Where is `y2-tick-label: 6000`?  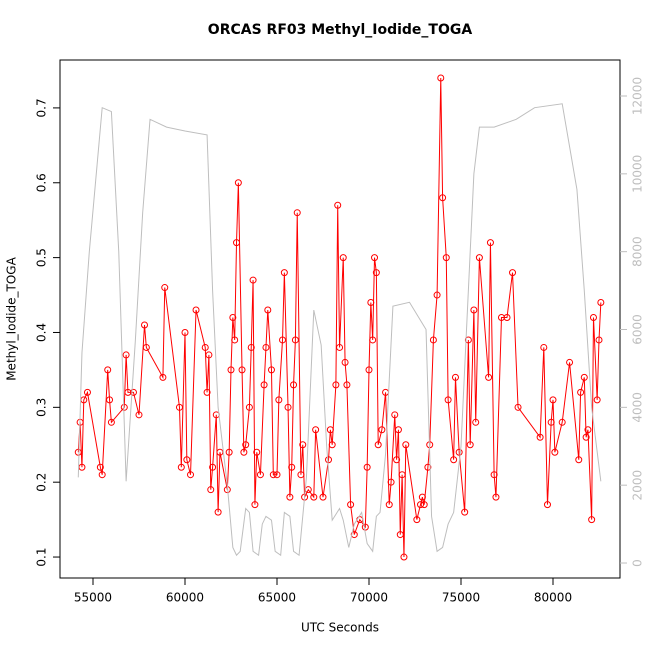 y2-tick-label: 6000 is located at coordinates (638, 329).